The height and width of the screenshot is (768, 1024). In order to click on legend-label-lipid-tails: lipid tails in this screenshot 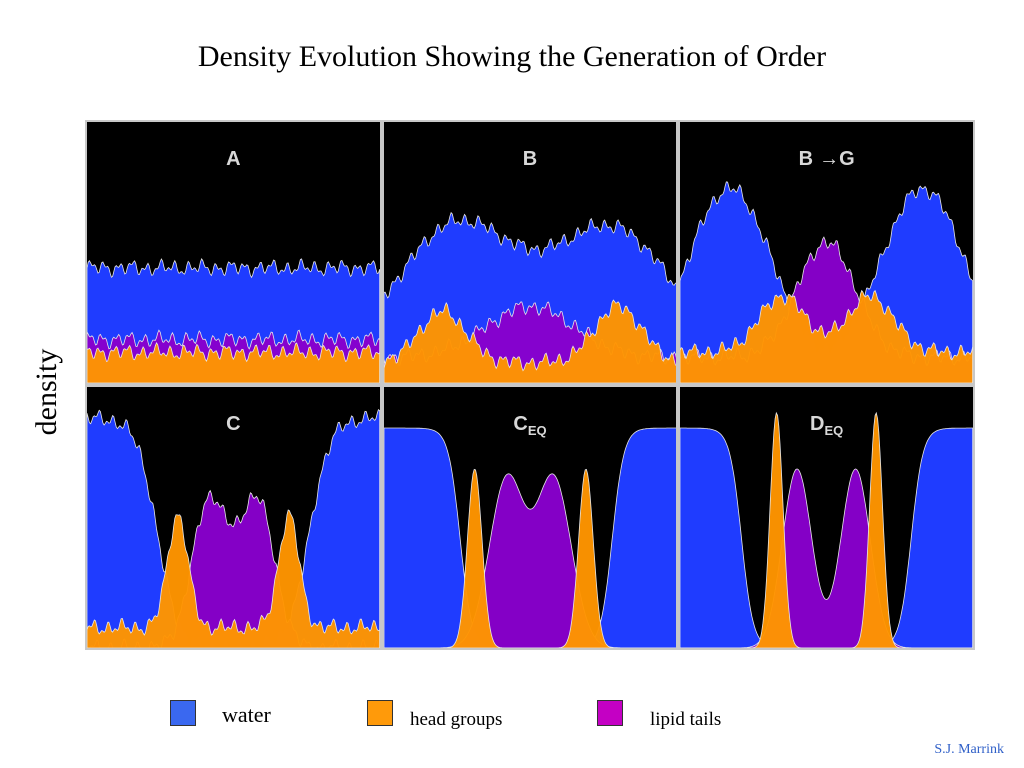, I will do `click(686, 719)`.